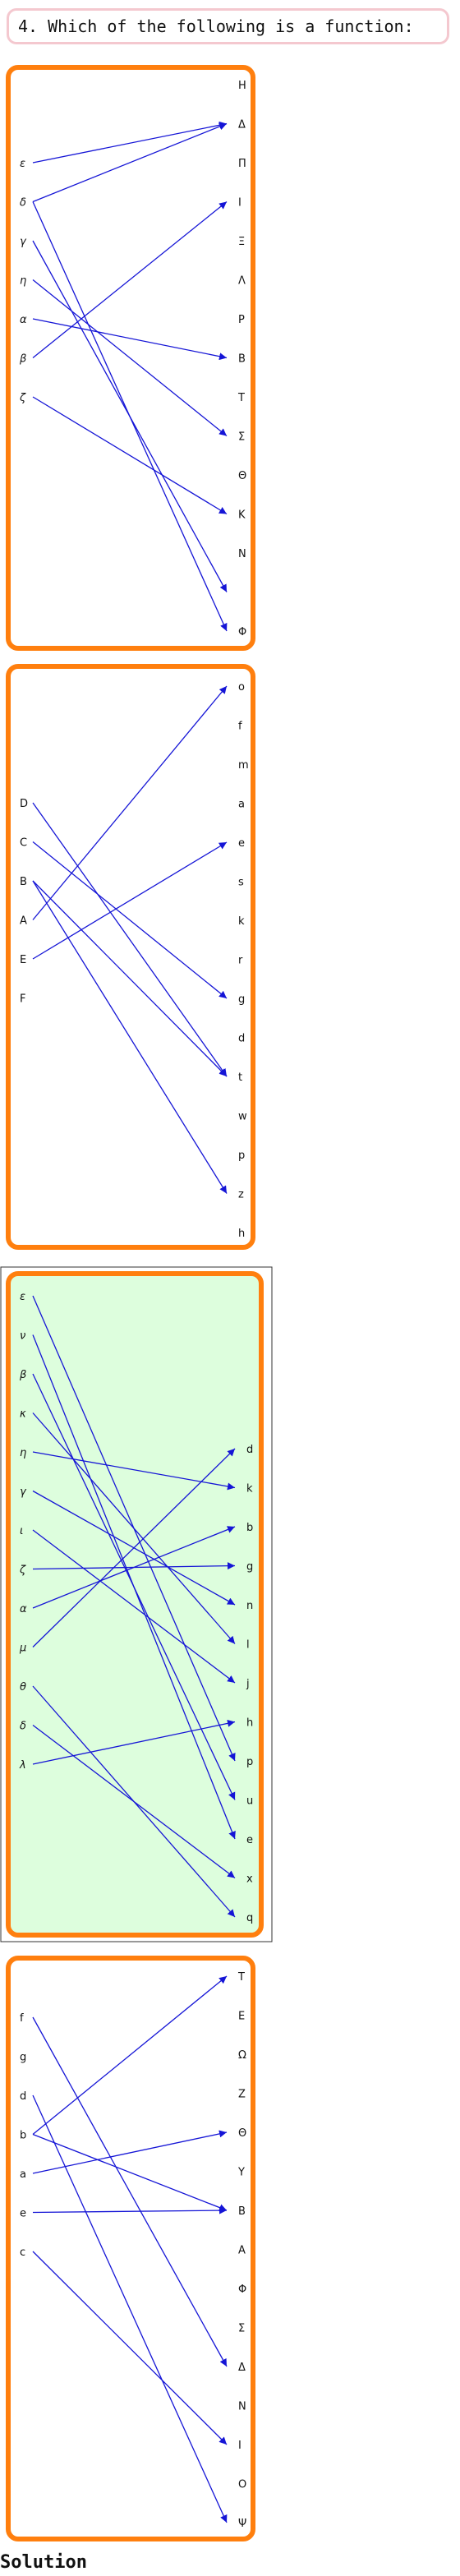 Image resolution: width=460 pixels, height=2576 pixels. What do you see at coordinates (241, 2173) in the screenshot?
I see `codomain-label: Y` at bounding box center [241, 2173].